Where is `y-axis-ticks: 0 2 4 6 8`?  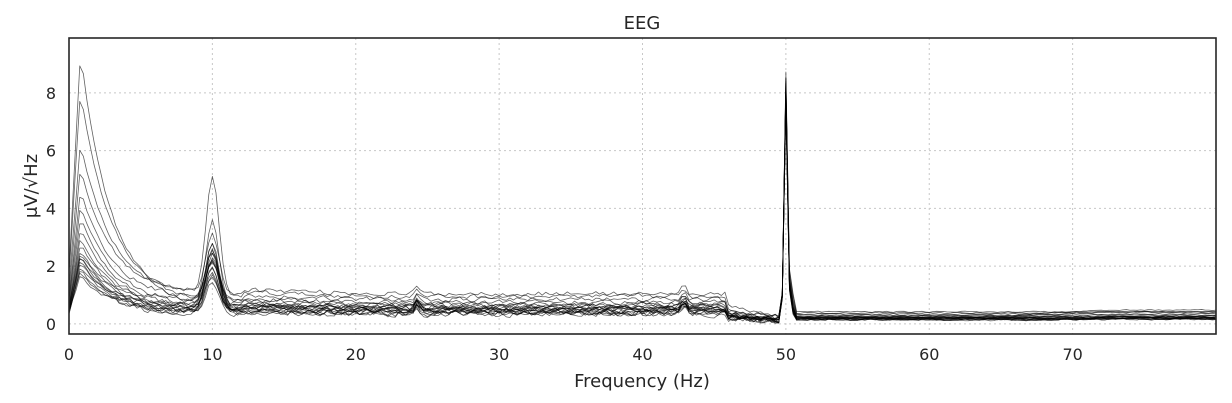 y-axis-ticks: 0 2 4 6 8 is located at coordinates (51, 209).